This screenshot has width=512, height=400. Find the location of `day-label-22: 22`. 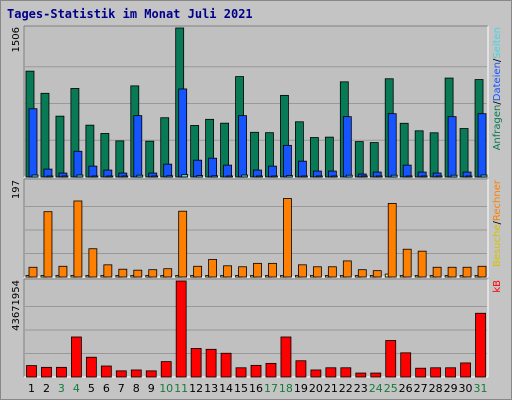

day-label-22: 22 is located at coordinates (346, 388).